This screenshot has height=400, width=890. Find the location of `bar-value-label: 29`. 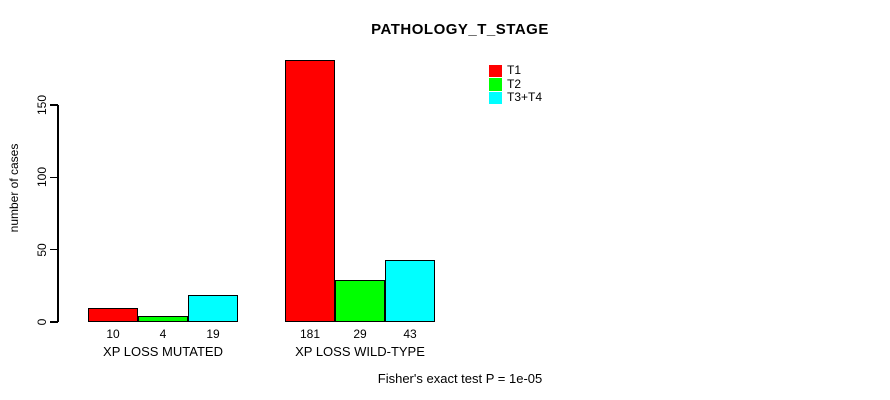

bar-value-label: 29 is located at coordinates (360, 334).